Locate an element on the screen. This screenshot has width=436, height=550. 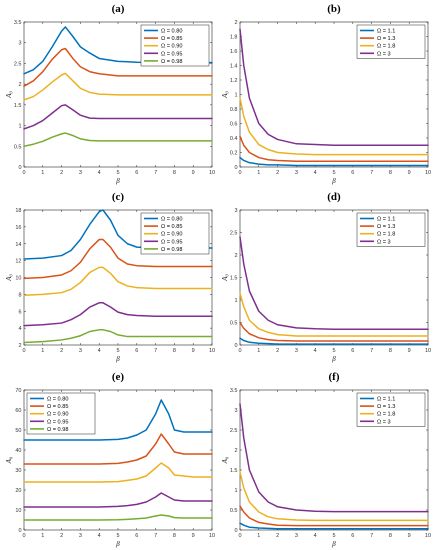
y-tick-label: 1.2 is located at coordinates (234, 81).